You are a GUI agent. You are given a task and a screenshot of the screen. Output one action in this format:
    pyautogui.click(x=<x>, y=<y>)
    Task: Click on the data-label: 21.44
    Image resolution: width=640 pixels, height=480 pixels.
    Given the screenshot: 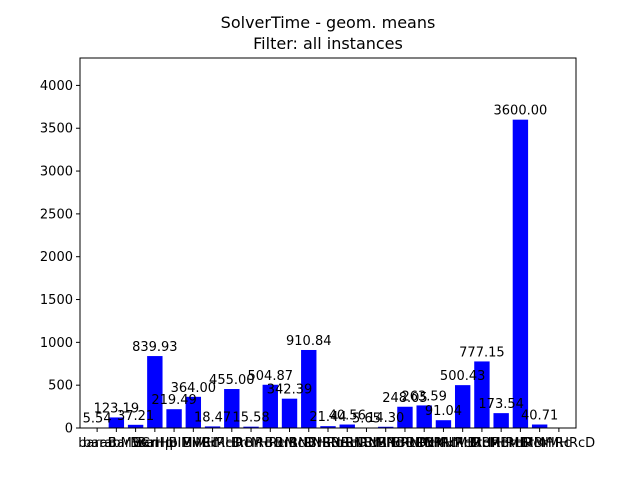 What is the action you would take?
    pyautogui.click(x=327, y=417)
    